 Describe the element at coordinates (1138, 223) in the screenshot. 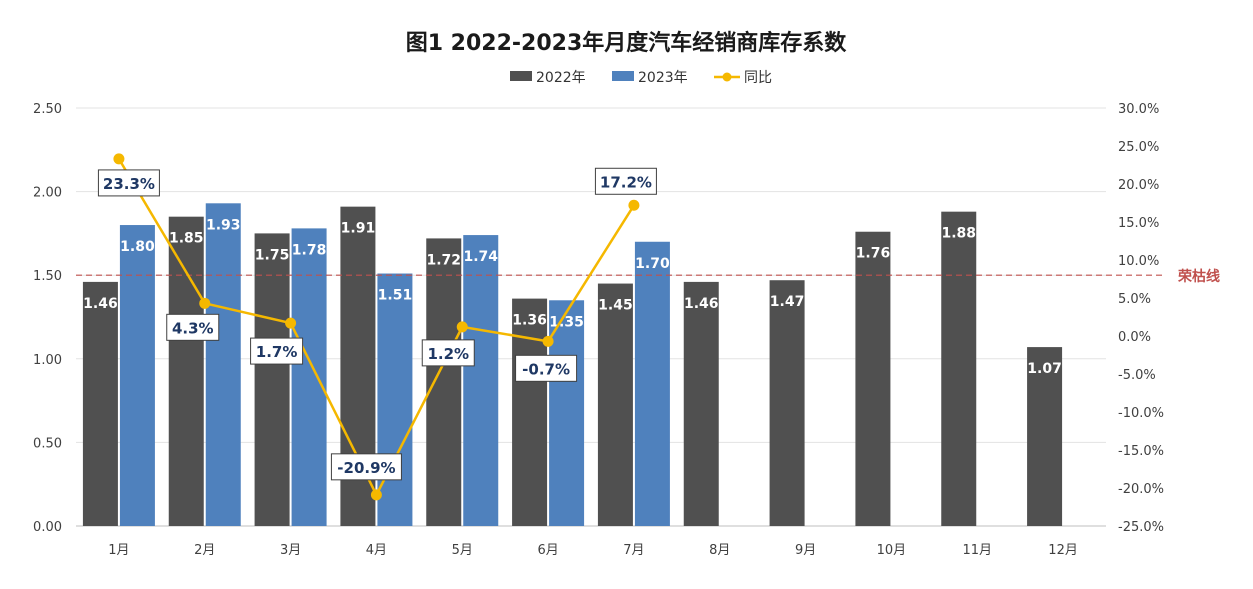

I see `y-right-tick-label: 15.0%` at that location.